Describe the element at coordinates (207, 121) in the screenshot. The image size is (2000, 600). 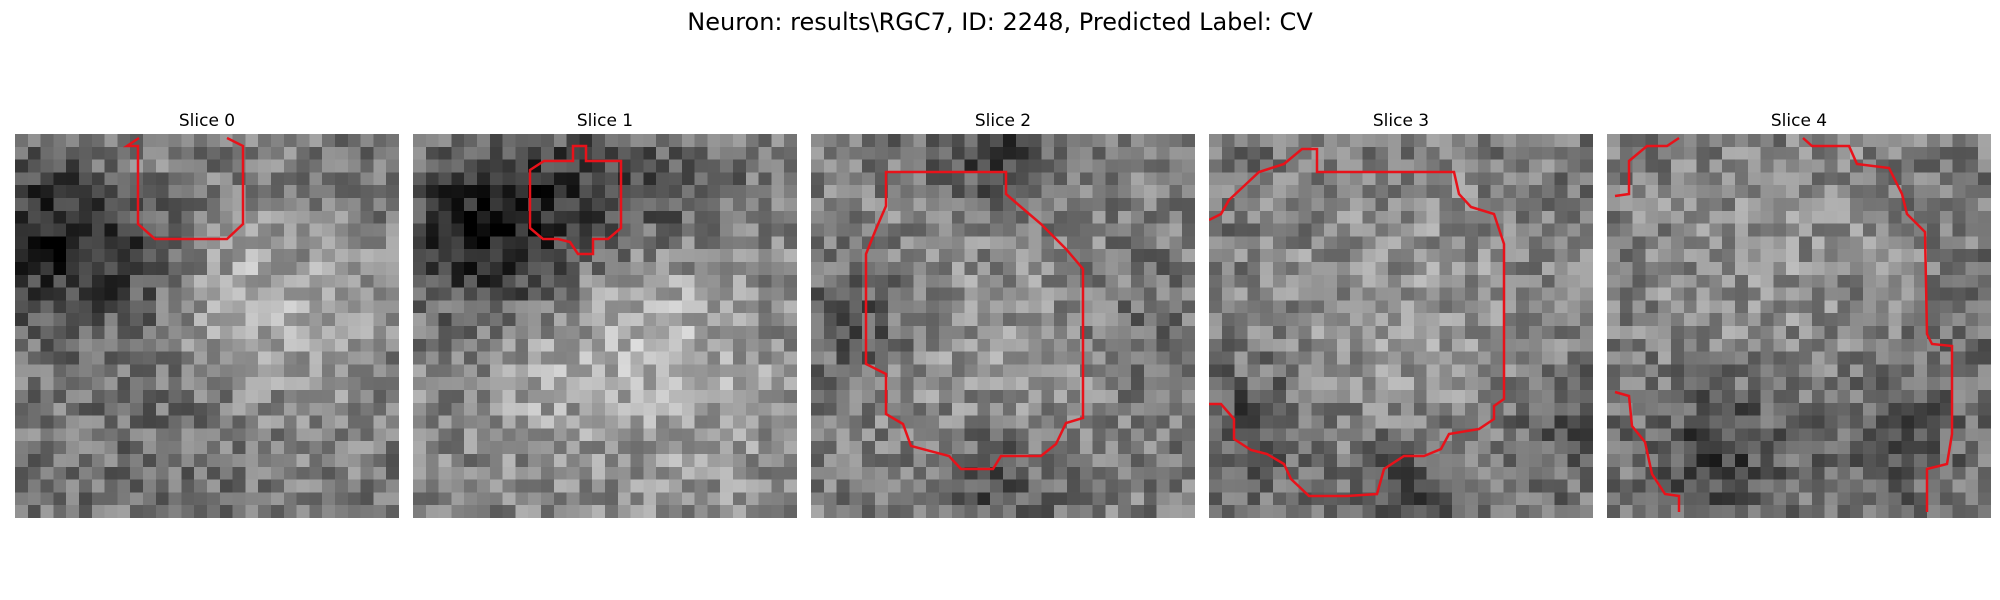
I see `slice-title-0: Slice 0` at that location.